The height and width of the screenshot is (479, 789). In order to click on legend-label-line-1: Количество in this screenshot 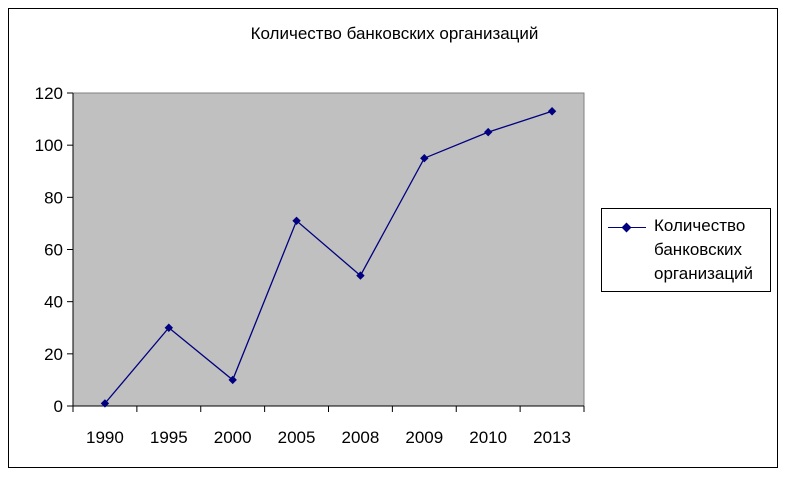, I will do `click(700, 225)`.